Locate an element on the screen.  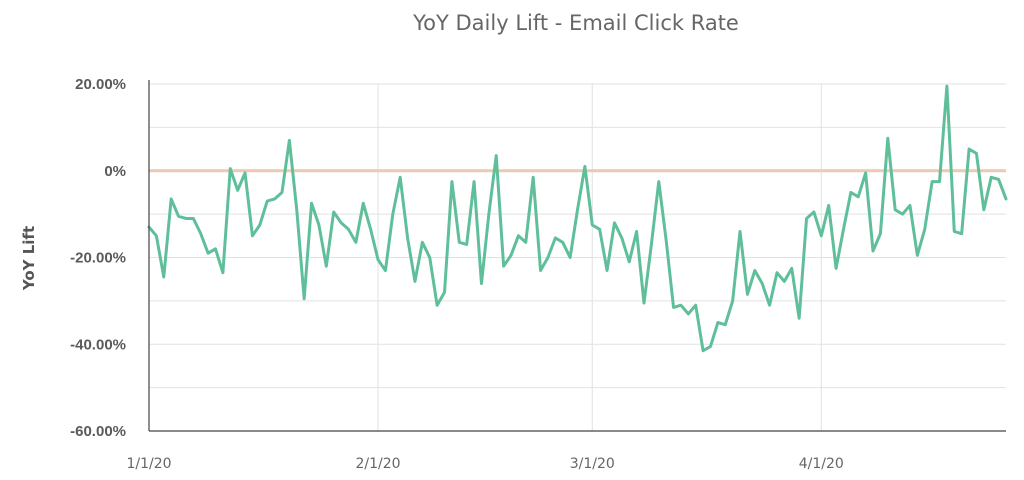
y-tick-labels: 20.00% 0% -20.00% -40.00% -60.00% is located at coordinates (98, 258).